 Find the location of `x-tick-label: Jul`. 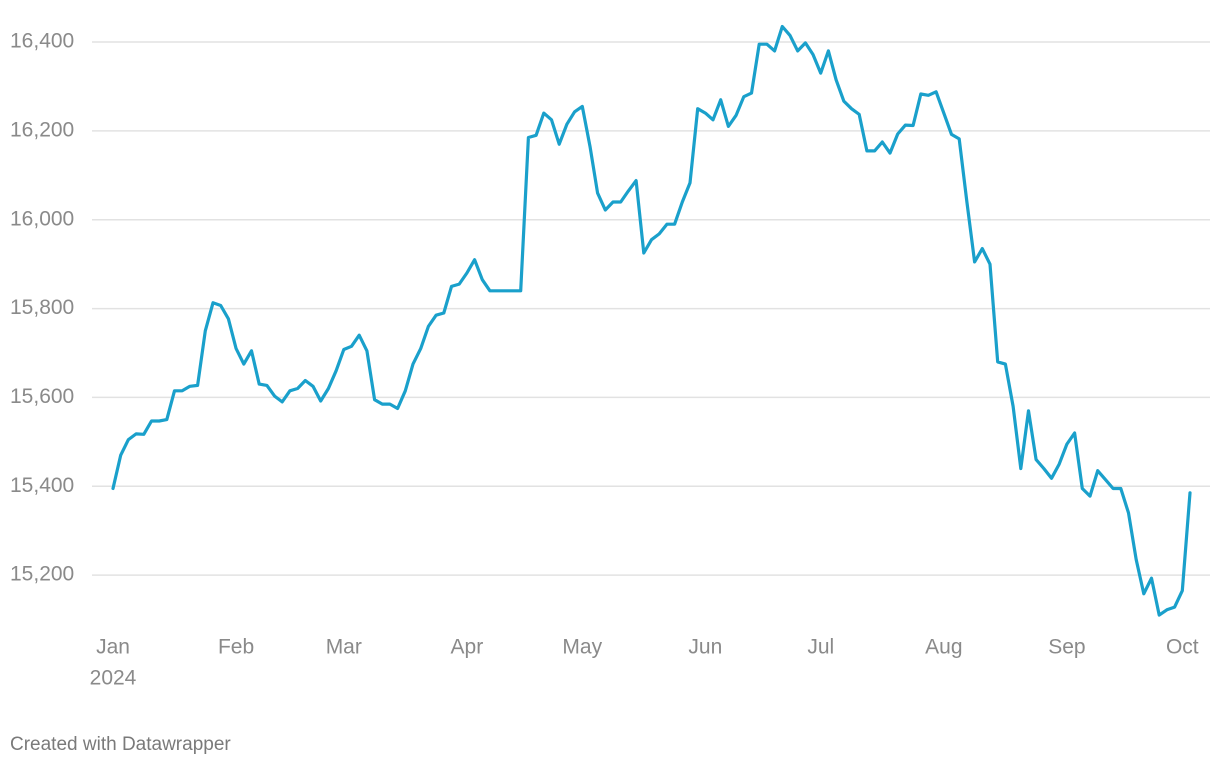

x-tick-label: Jul is located at coordinates (820, 647).